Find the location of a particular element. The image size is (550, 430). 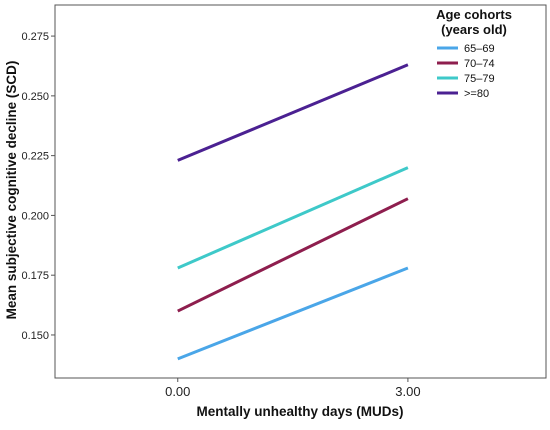

y-tick-label: 0.275 is located at coordinates (35, 37).